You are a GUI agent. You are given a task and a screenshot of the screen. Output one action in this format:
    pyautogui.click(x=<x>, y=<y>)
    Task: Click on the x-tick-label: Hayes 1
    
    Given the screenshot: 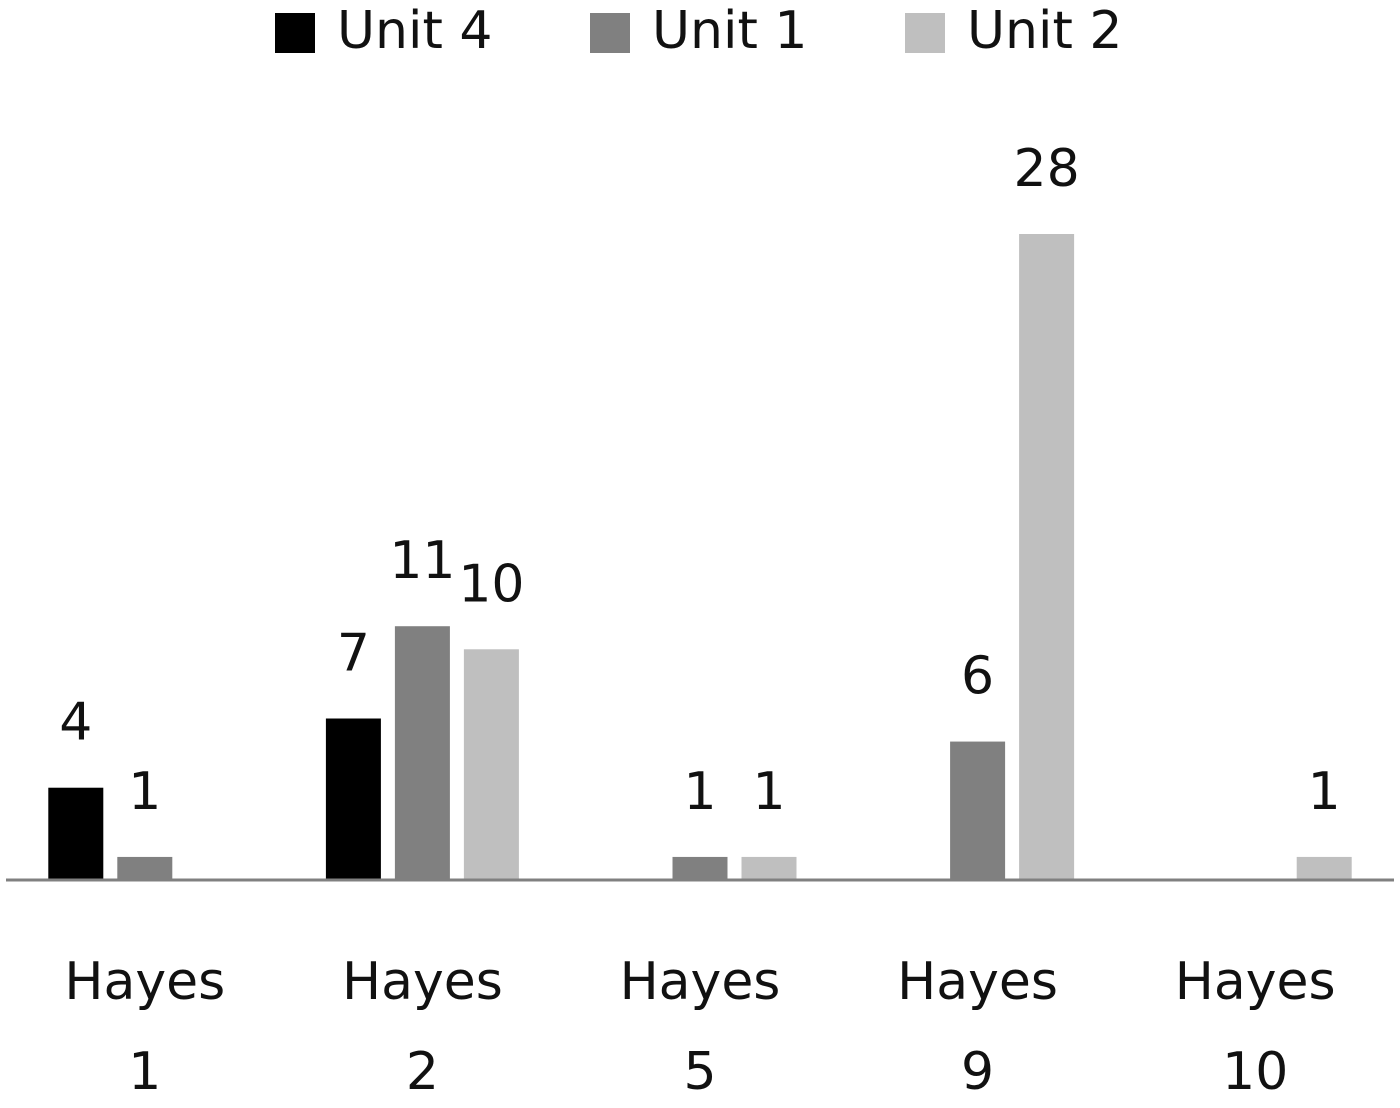 What is the action you would take?
    pyautogui.click(x=144, y=1027)
    